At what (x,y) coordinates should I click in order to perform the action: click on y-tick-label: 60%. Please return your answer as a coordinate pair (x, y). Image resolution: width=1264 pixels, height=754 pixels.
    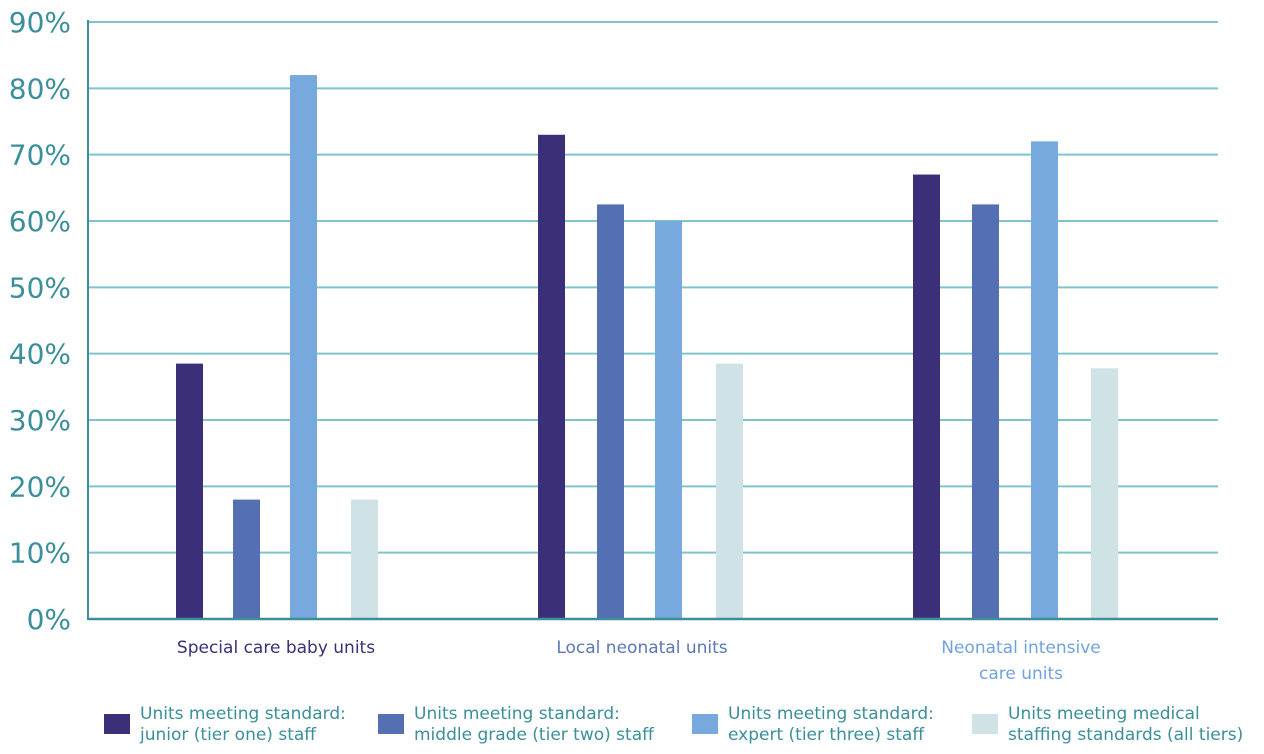
    Looking at the image, I should click on (40, 221).